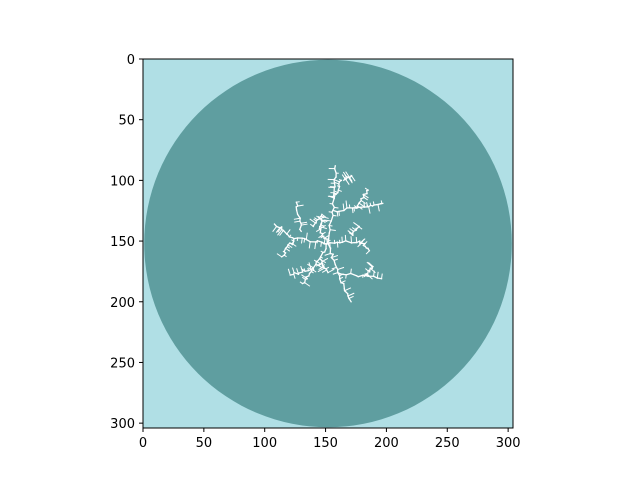 This screenshot has width=640, height=480. What do you see at coordinates (131, 60) in the screenshot?
I see `y-tick-label: 0` at bounding box center [131, 60].